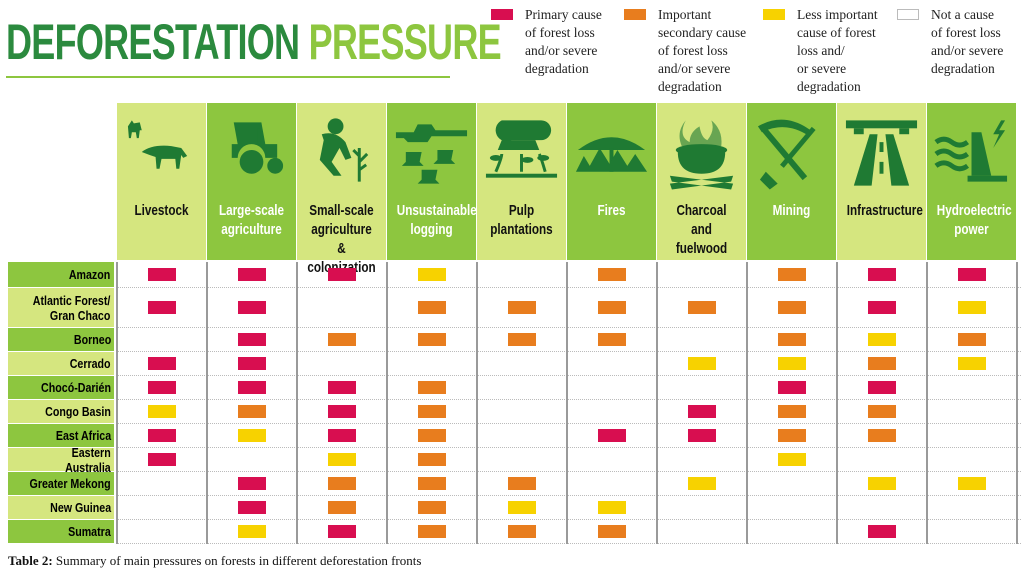 This screenshot has width=1024, height=575. I want to click on row-label-text: Eastern Australia, so click(88, 459).